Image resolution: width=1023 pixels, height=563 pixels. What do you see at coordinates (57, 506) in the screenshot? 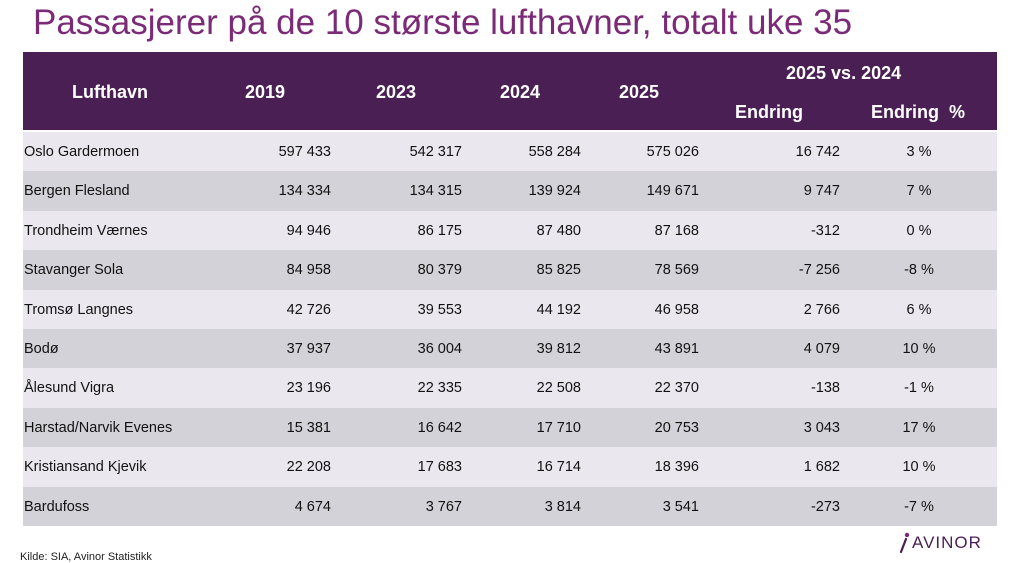
I see `cell-airport: Bardufoss` at bounding box center [57, 506].